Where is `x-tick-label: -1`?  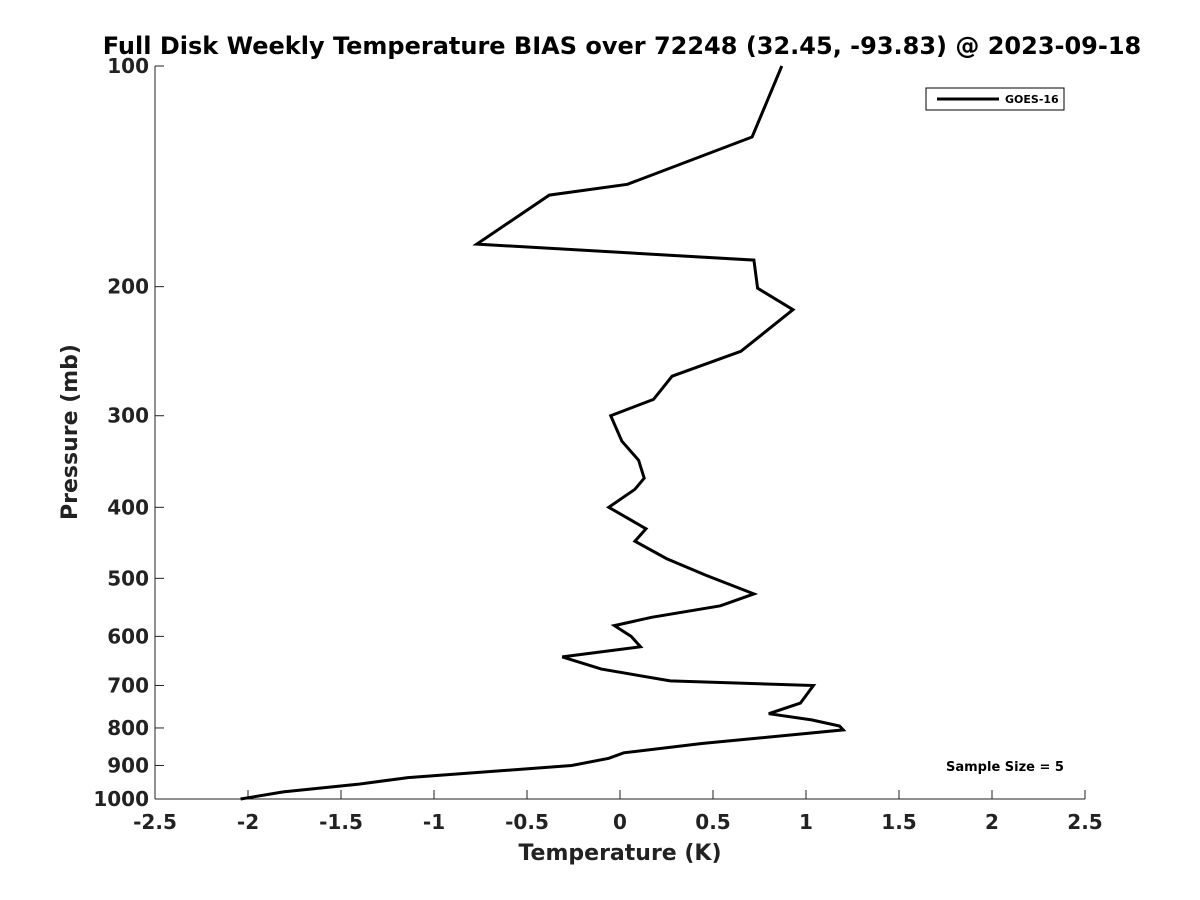
x-tick-label: -1 is located at coordinates (434, 822).